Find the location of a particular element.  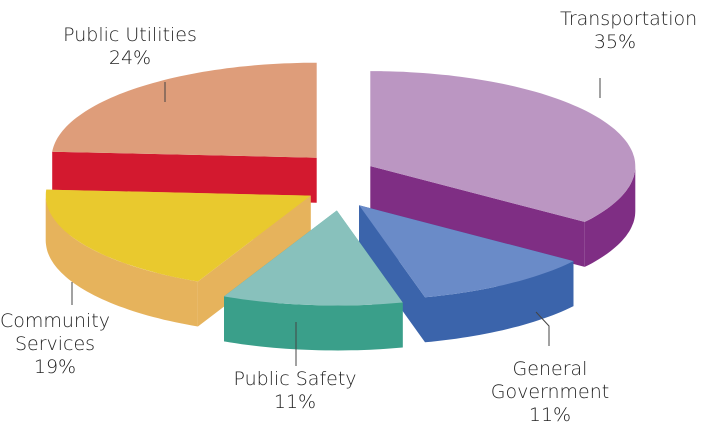

slice-label: General Government 11% is located at coordinates (550, 392).